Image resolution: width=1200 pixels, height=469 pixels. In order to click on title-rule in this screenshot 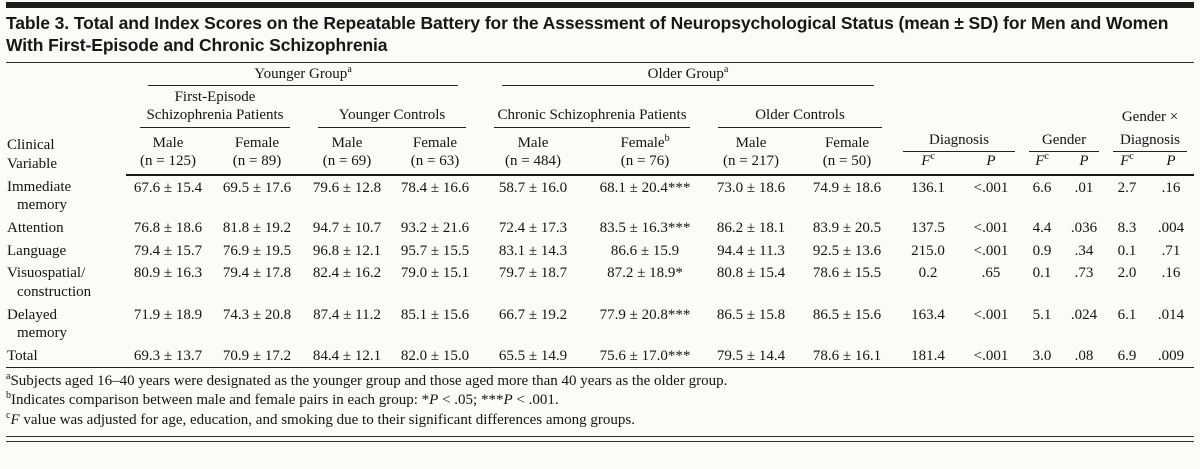, I will do `click(600, 62)`.